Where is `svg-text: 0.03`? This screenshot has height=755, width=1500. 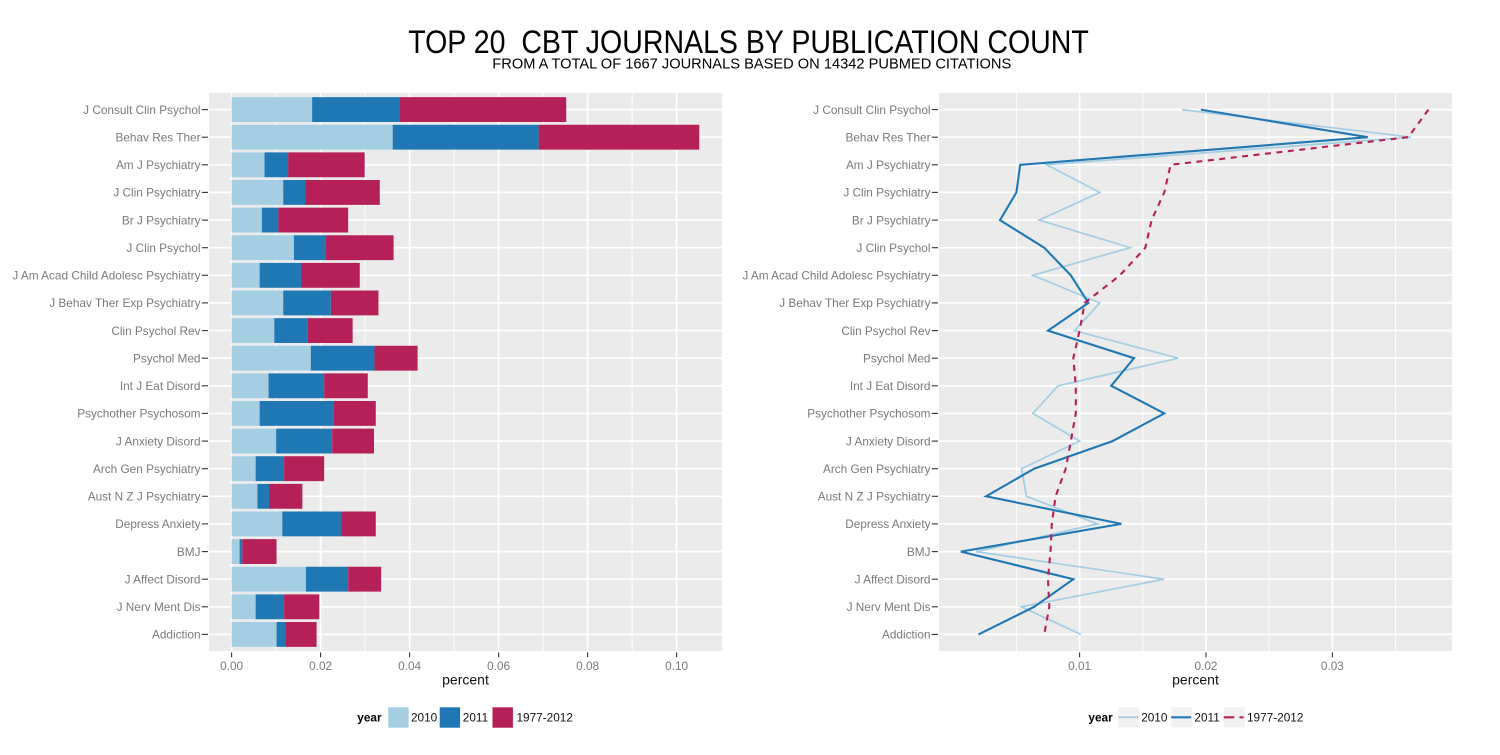 svg-text: 0.03 is located at coordinates (1332, 666).